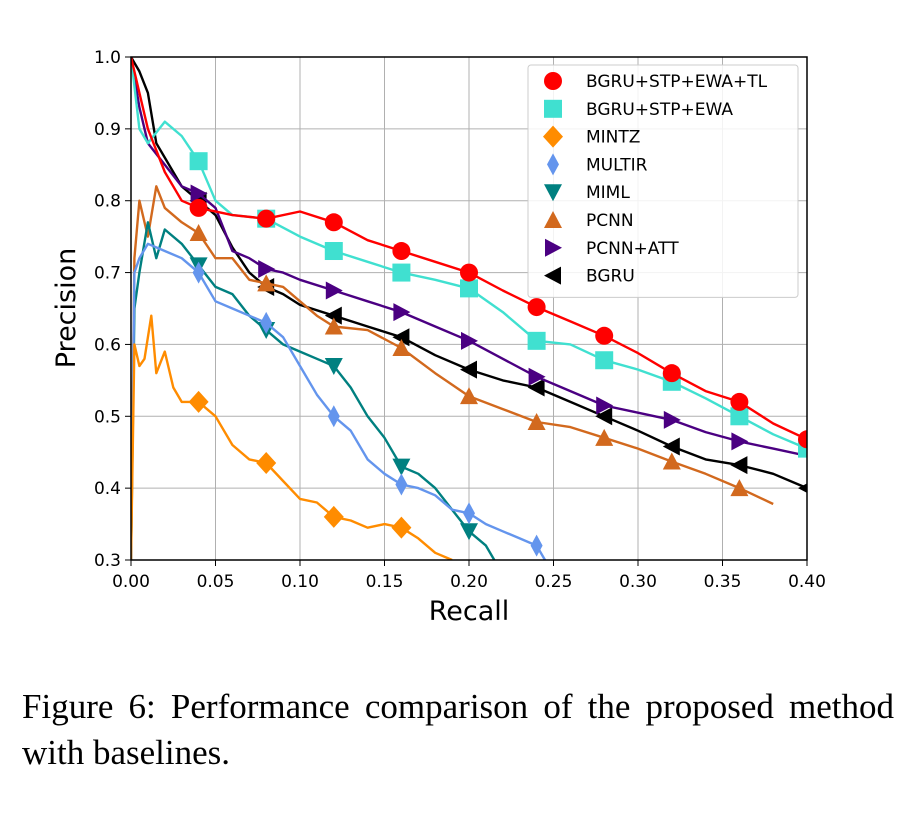 This screenshot has height=814, width=922. What do you see at coordinates (554, 582) in the screenshot?
I see `x-tick-label: 0.25` at bounding box center [554, 582].